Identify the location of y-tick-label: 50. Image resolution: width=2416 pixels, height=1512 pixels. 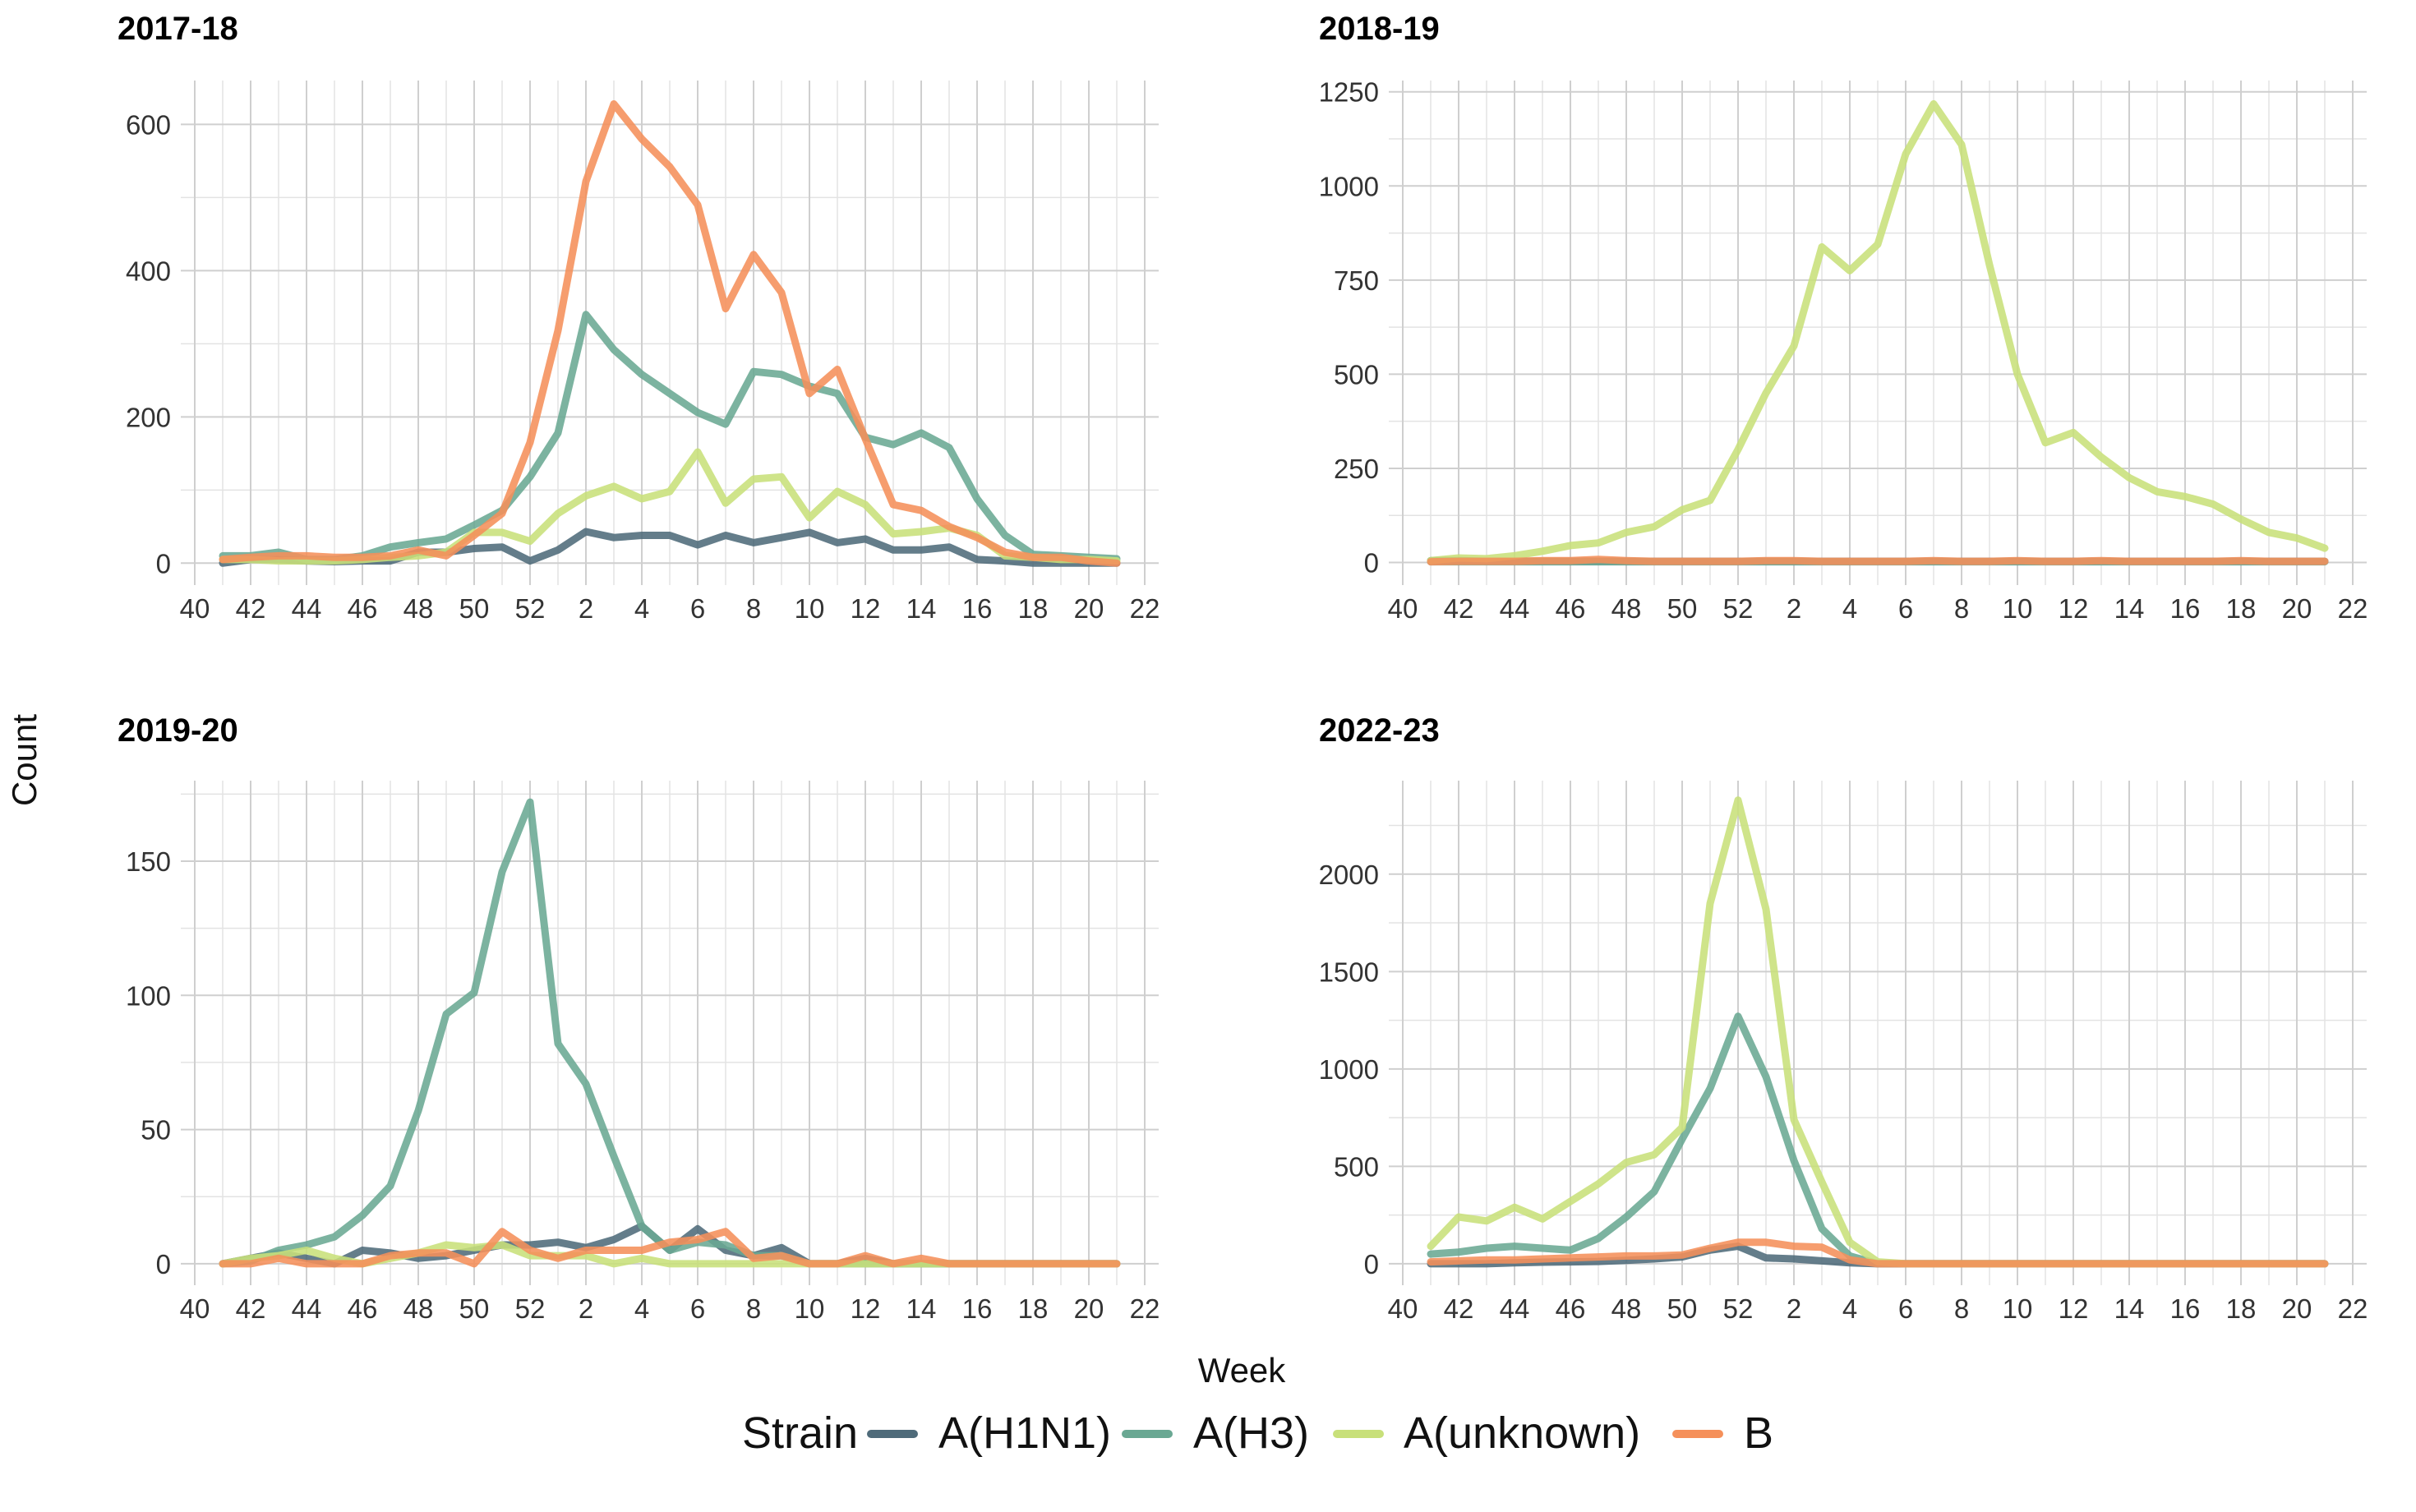
(156, 1131).